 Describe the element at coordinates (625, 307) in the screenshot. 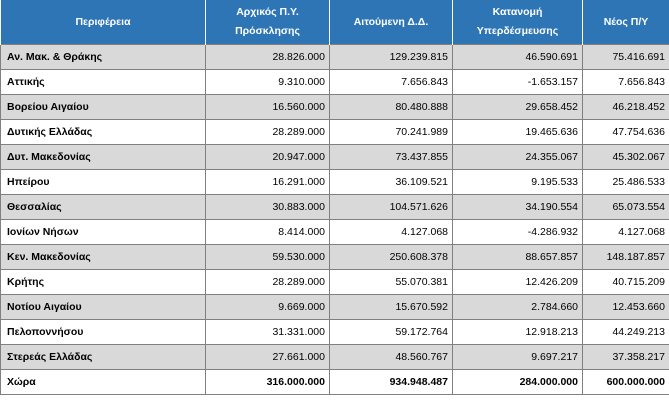

I see `new-budget-cell: 12.453.660` at that location.